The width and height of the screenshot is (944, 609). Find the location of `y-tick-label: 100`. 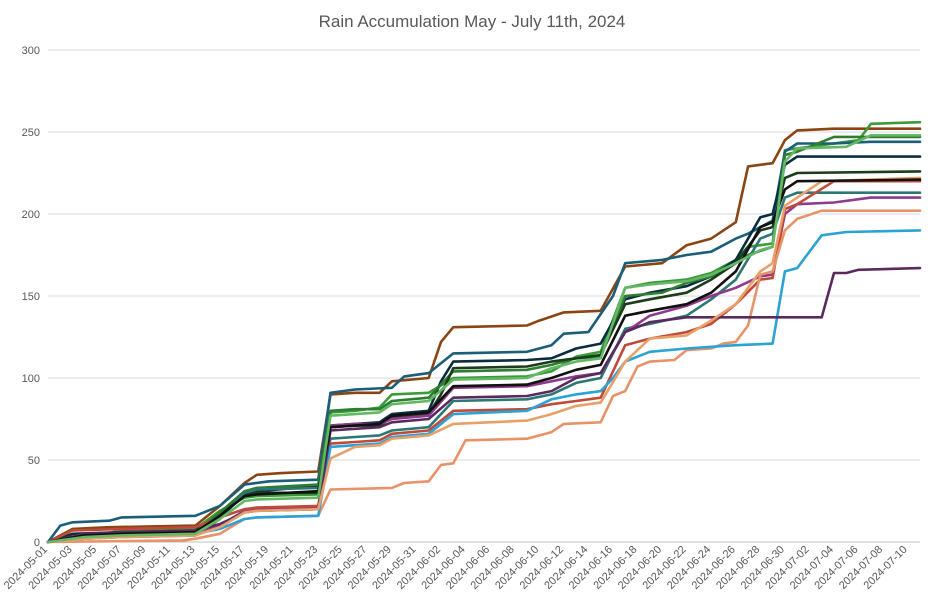

y-tick-label: 100 is located at coordinates (31, 379).